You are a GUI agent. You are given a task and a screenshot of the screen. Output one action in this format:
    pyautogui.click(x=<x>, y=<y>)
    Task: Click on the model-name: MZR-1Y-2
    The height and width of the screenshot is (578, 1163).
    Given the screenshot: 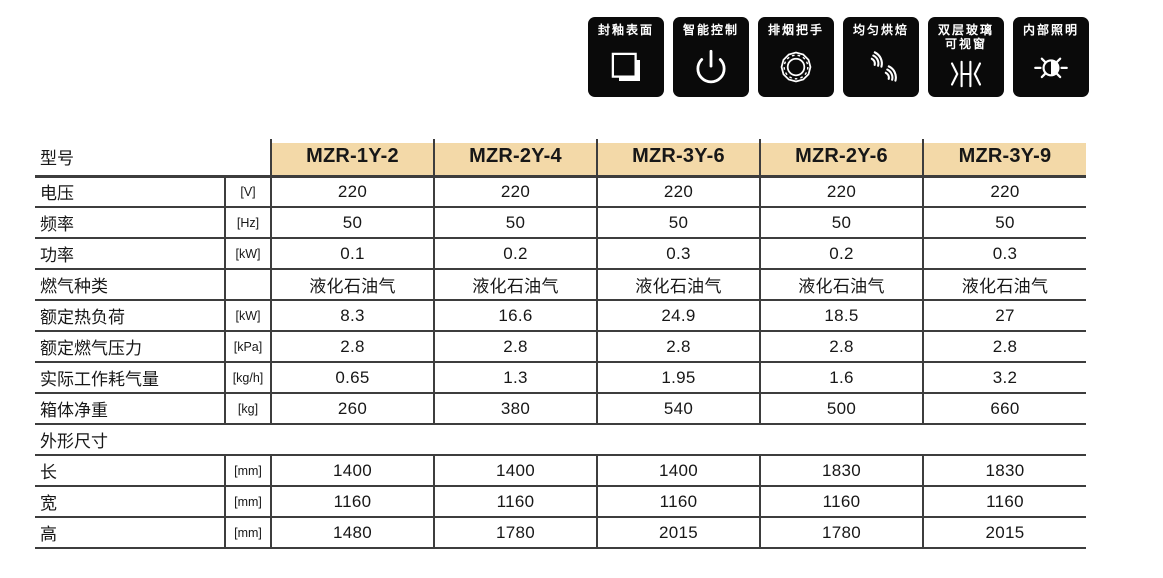 What is the action you would take?
    pyautogui.click(x=352, y=157)
    